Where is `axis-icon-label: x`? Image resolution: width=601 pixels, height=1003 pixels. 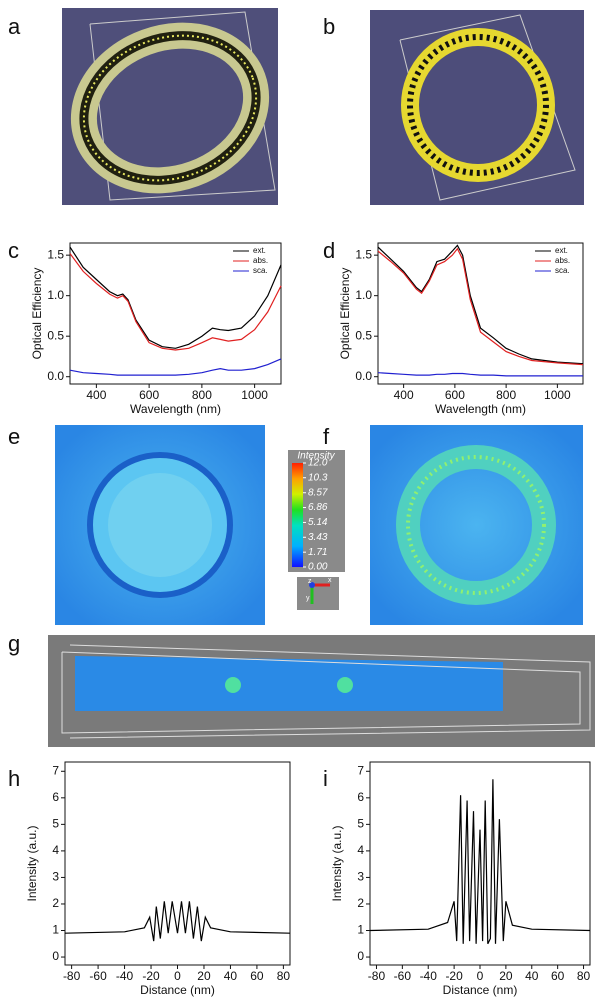 axis-icon-label: x is located at coordinates (330, 580).